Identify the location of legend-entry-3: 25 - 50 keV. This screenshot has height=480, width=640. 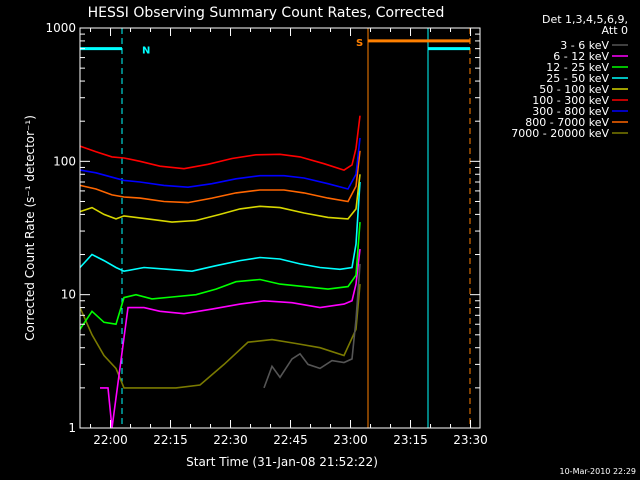
(577, 78).